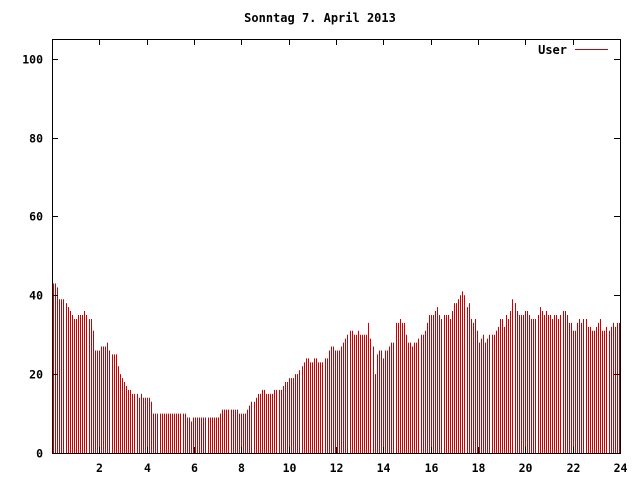  I want to click on y-tick-label: 60, so click(36, 217).